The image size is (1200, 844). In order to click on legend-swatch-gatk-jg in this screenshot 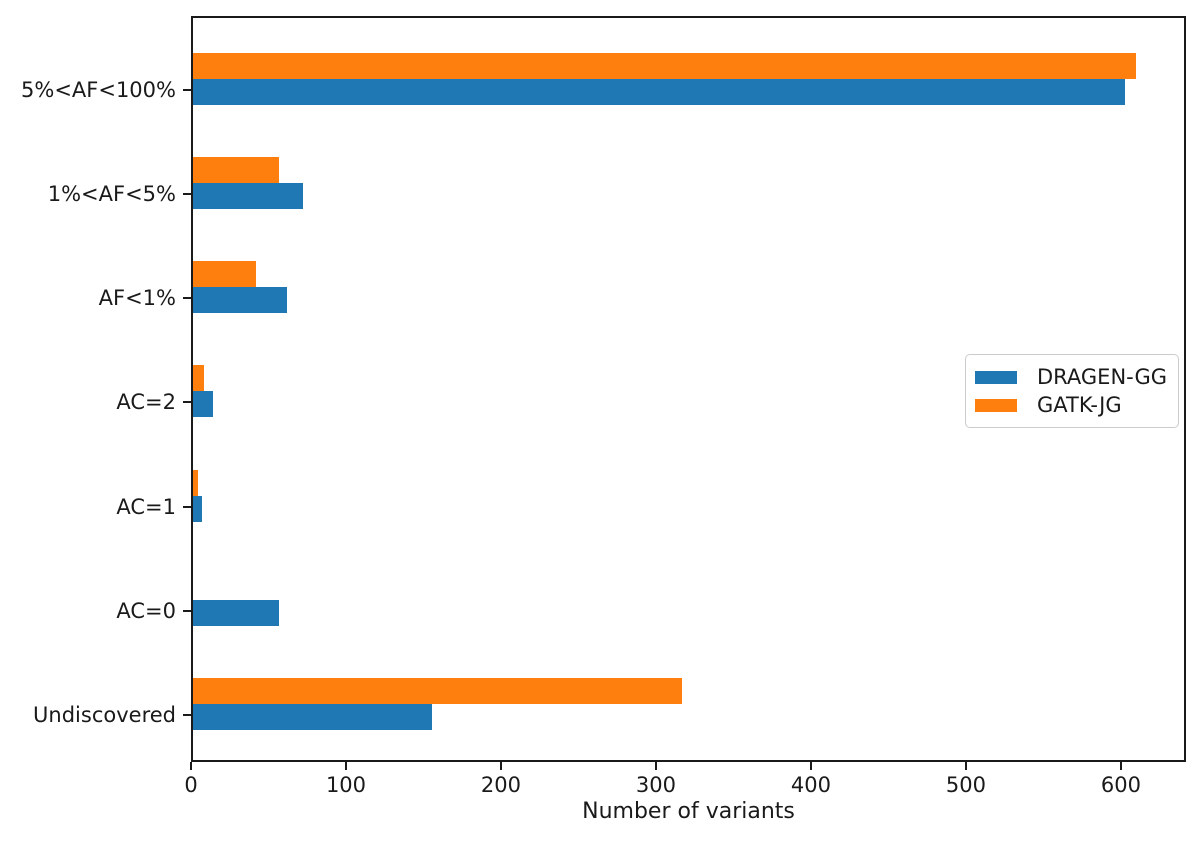, I will do `click(996, 405)`.